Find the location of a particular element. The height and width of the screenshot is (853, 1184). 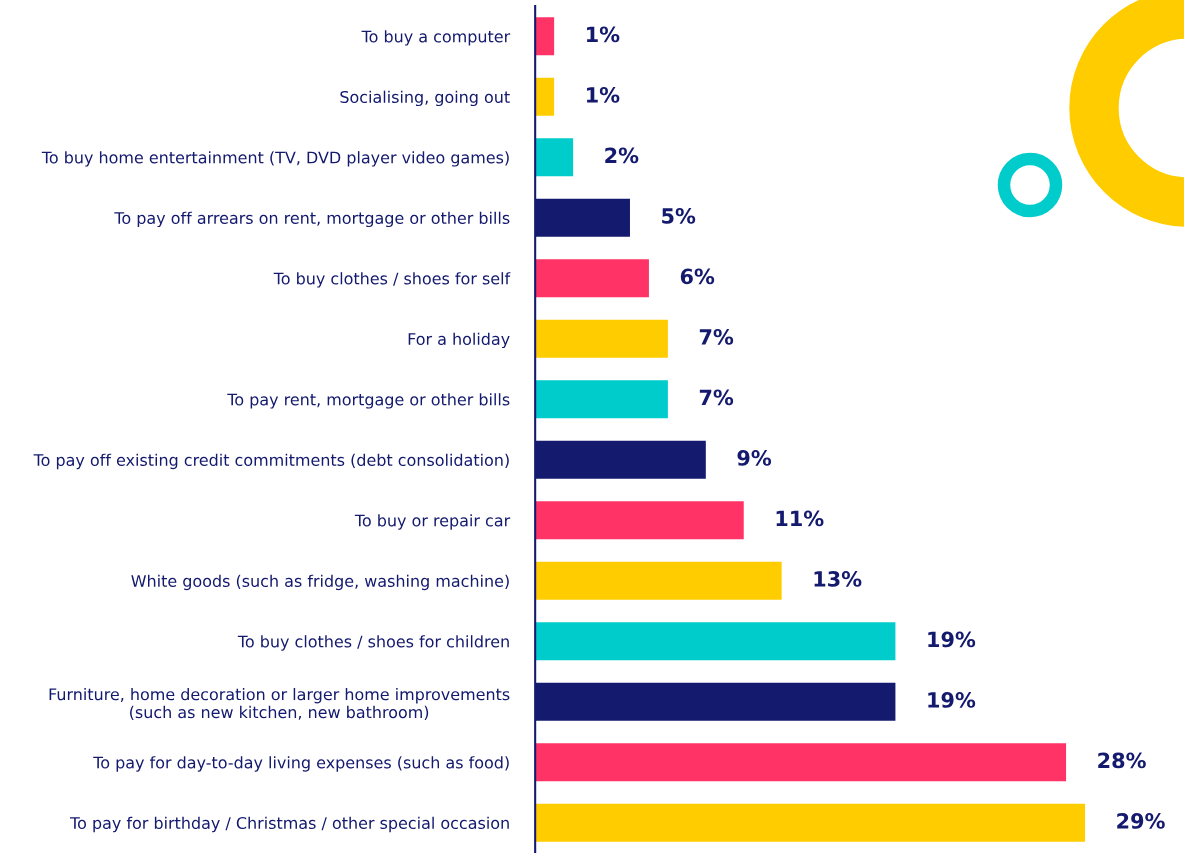

data-label: 9% is located at coordinates (754, 458).